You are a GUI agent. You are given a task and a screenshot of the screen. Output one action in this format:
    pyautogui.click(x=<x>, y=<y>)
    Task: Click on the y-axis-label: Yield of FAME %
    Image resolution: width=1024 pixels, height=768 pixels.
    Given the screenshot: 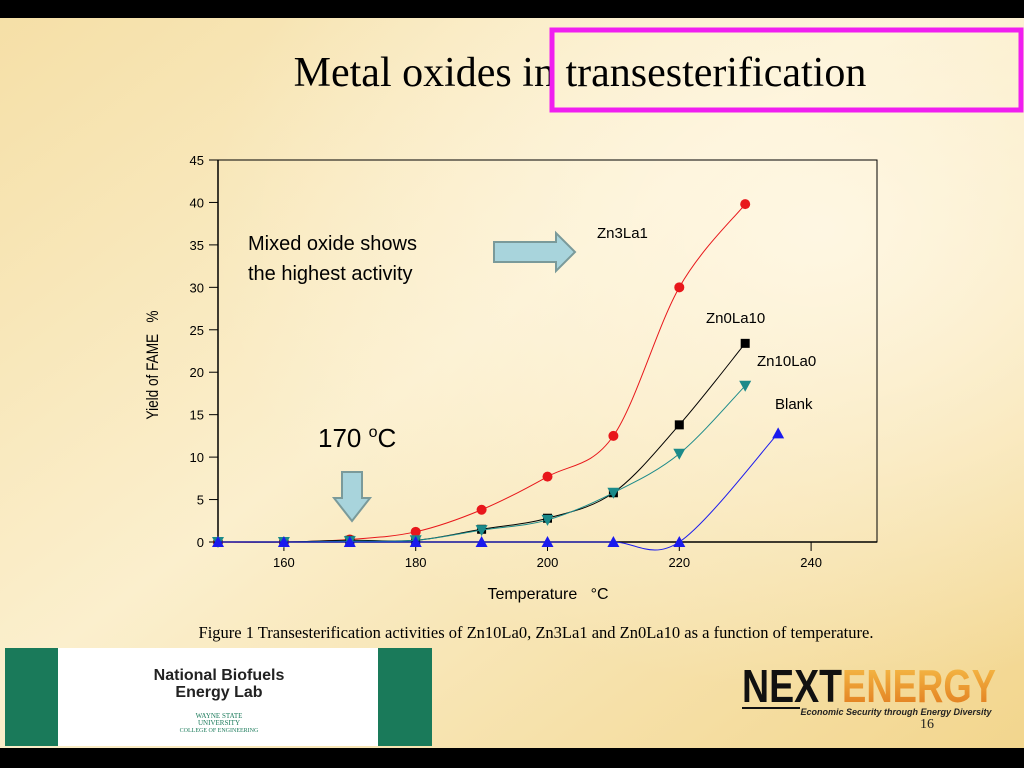 What is the action you would take?
    pyautogui.click(x=153, y=364)
    